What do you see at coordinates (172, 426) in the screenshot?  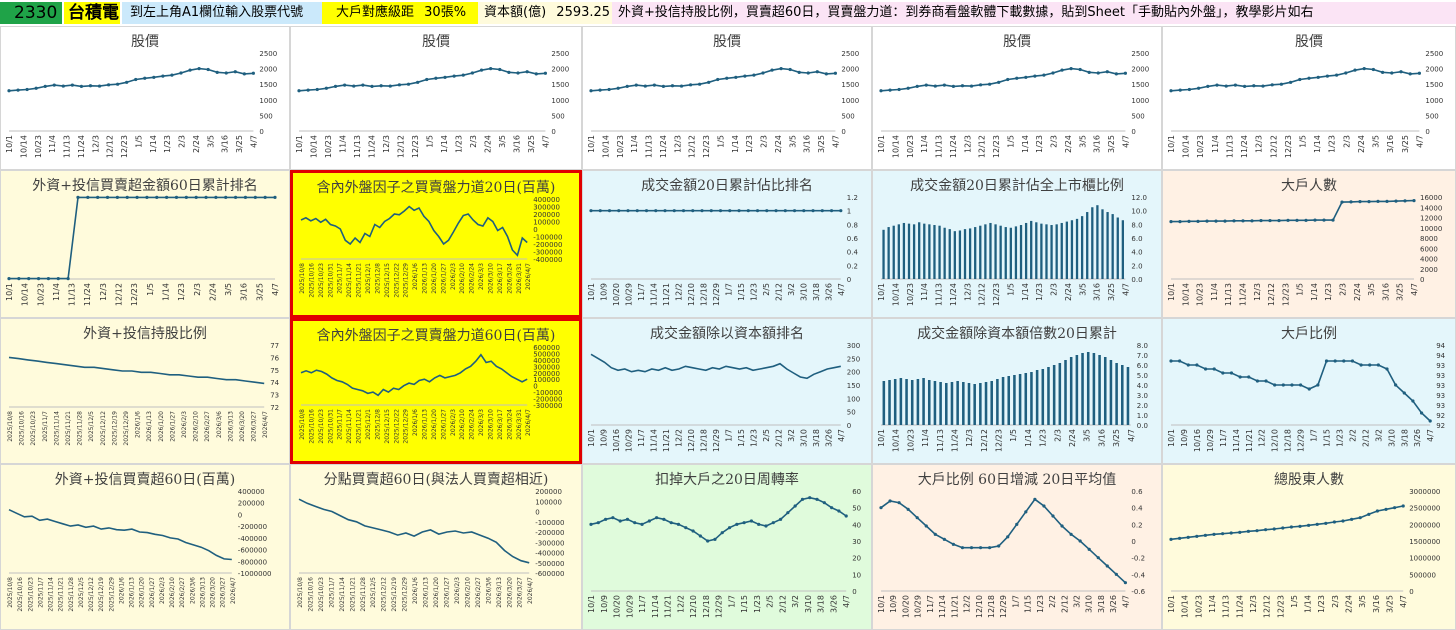 I see `x-tick-label: 2026/1/27` at bounding box center [172, 426].